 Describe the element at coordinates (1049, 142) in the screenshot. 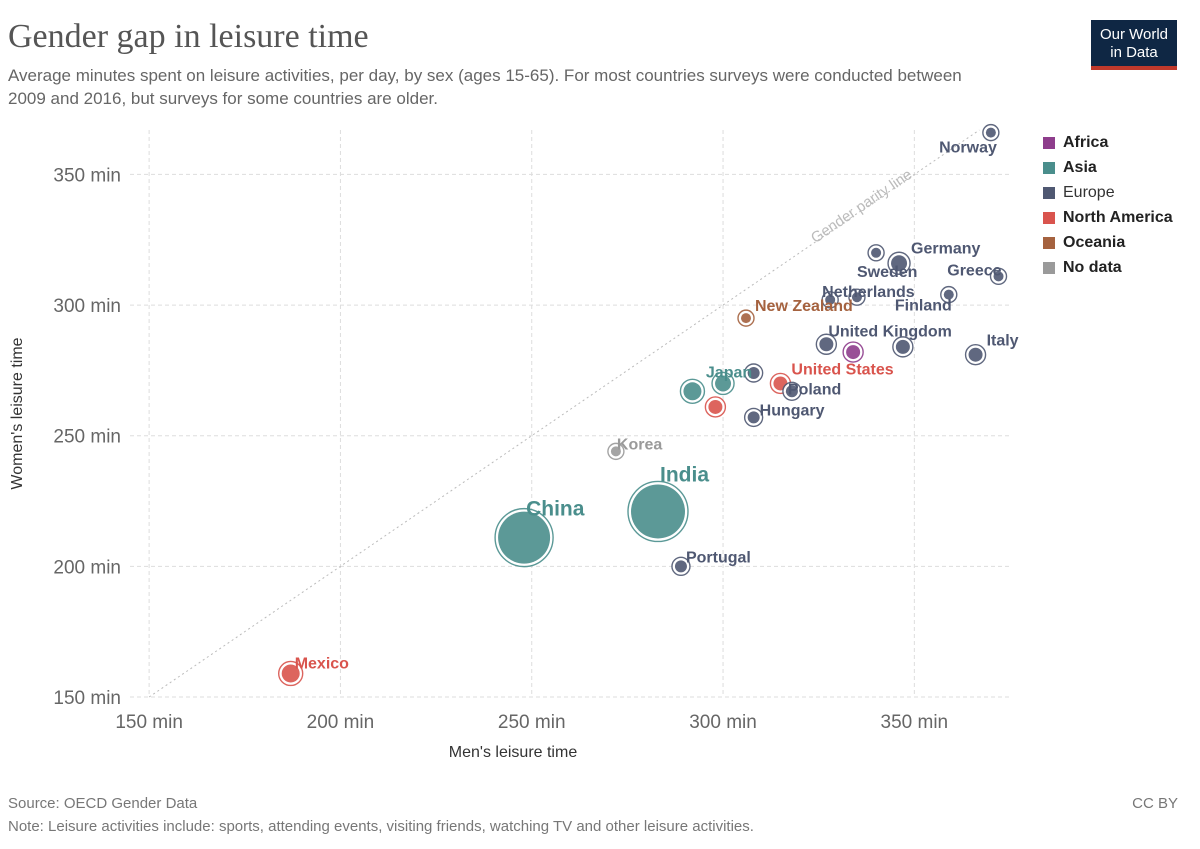

I see `legend-swatch-africa` at that location.